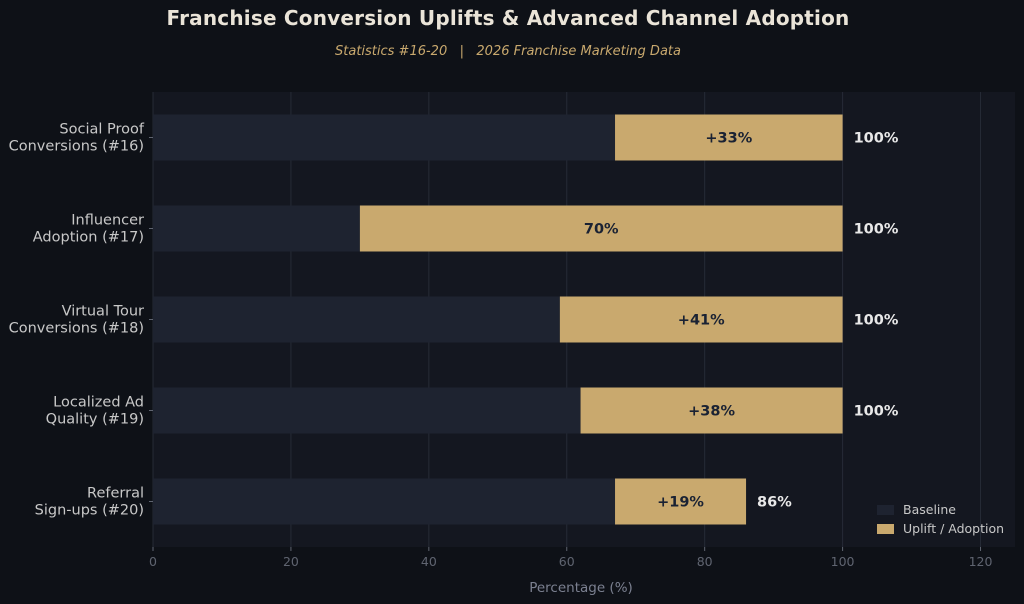  I want to click on category-label-20: Referral Sign-ups (#20), so click(89, 502).